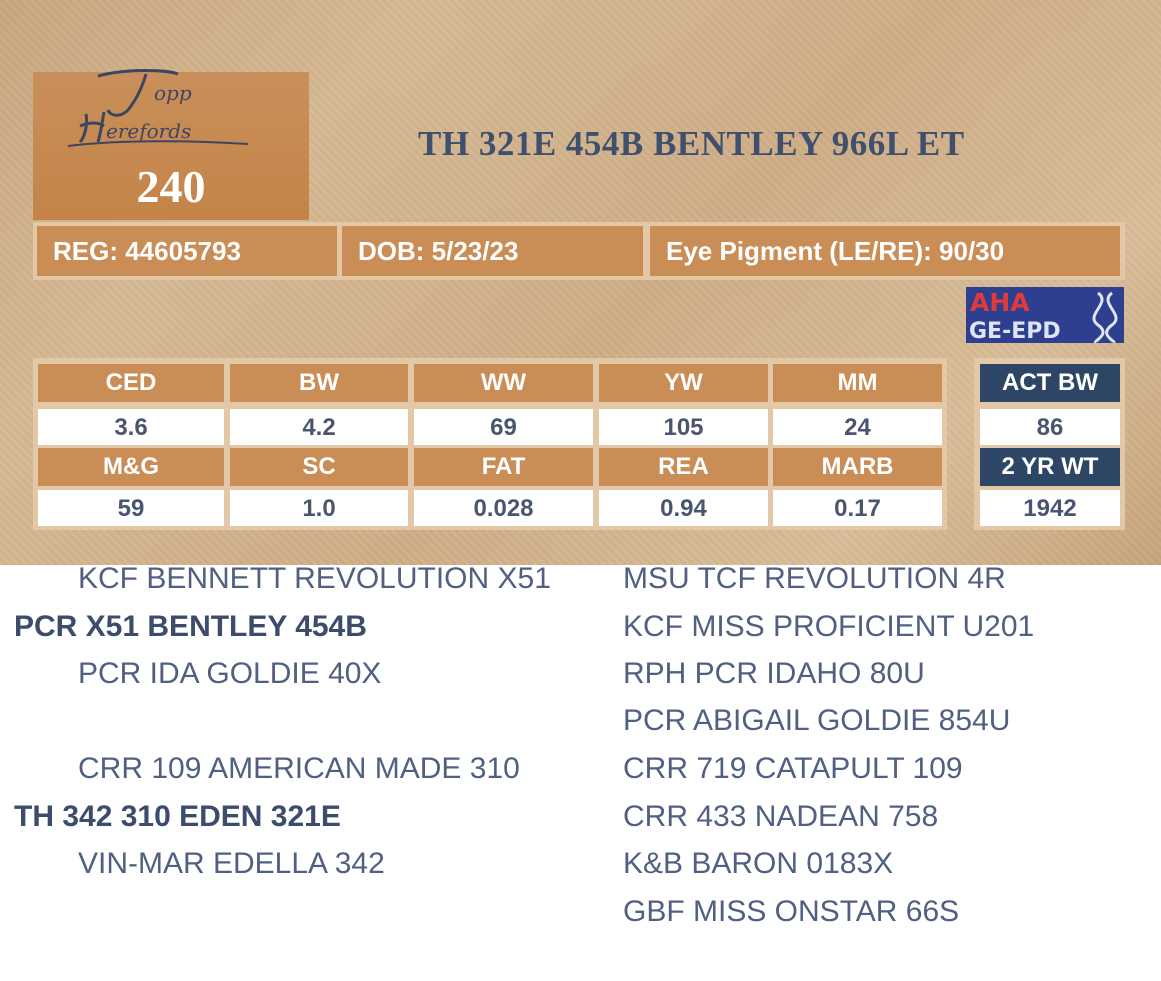 Image resolution: width=1161 pixels, height=981 pixels. I want to click on pedigree-grandparent: KCF MISS PROFICIENT U201, so click(829, 626).